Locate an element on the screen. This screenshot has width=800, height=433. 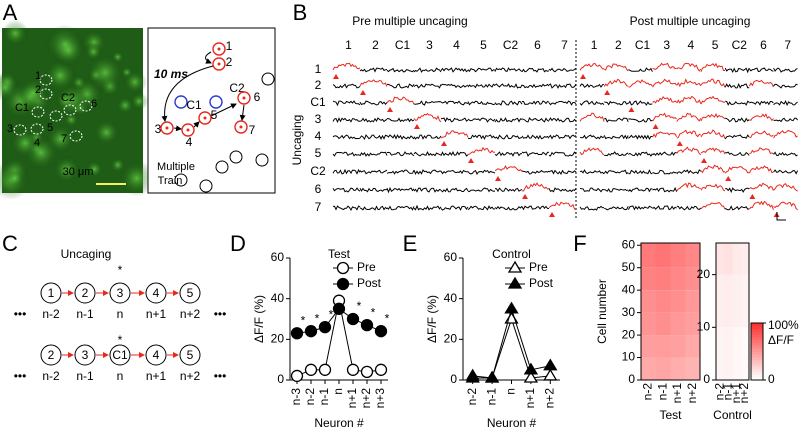
diagram-label: 7 is located at coordinates (252, 130).